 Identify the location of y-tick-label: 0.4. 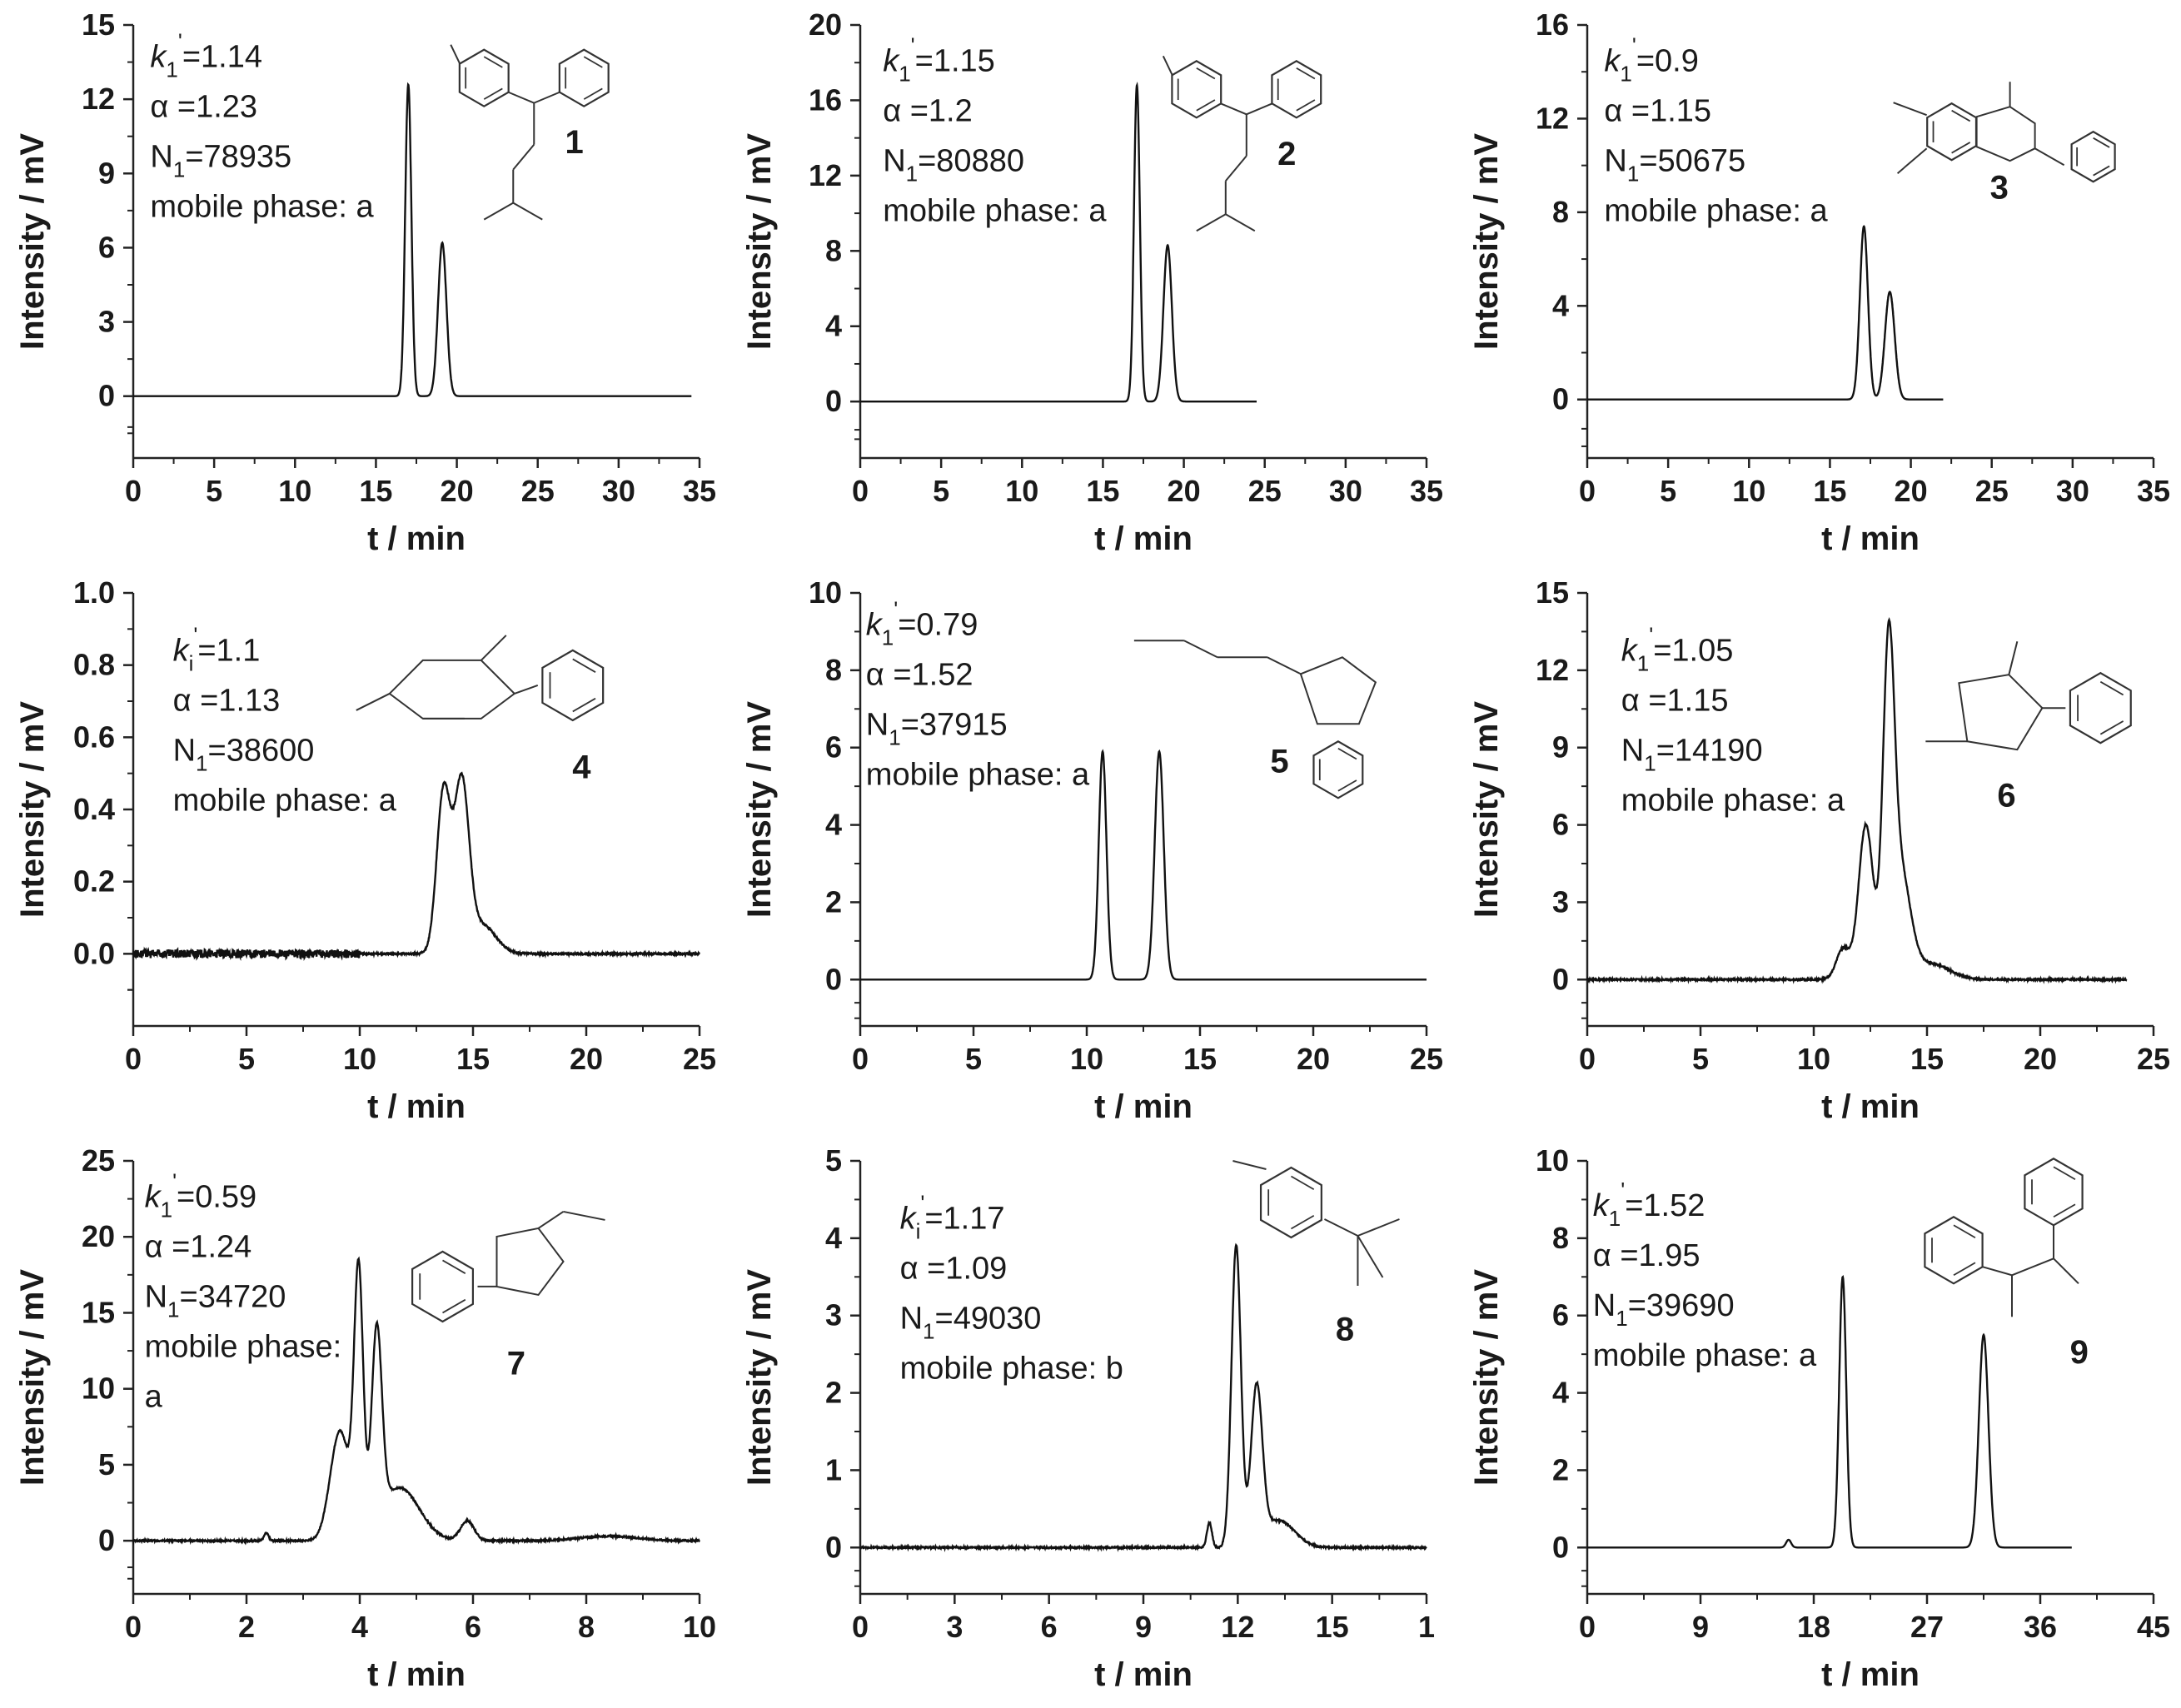
(94, 809).